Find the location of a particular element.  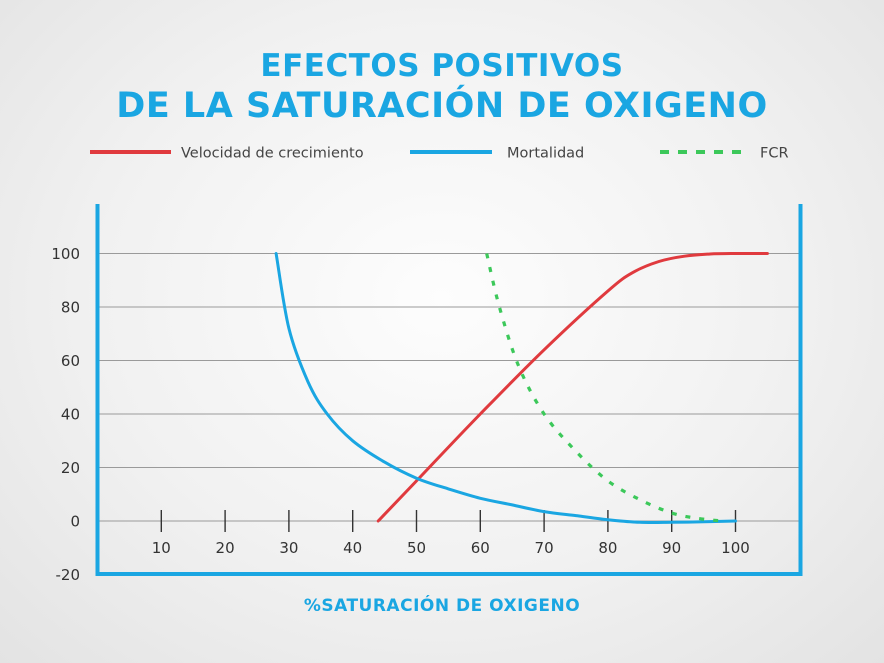

chart-subtitle: DE LA SATURACIÓN DE OXIGENO is located at coordinates (442, 106).